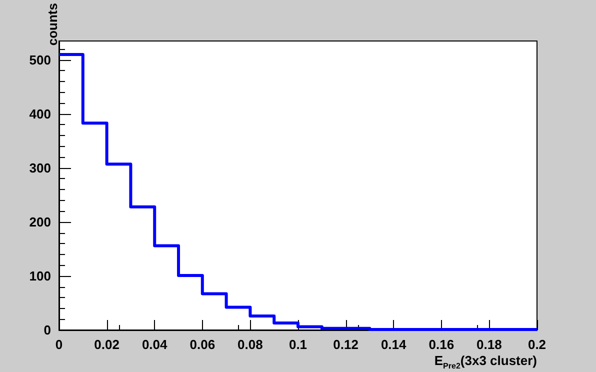 The image size is (596, 372). Describe the element at coordinates (47, 330) in the screenshot. I see `y-tick-label: 0` at that location.